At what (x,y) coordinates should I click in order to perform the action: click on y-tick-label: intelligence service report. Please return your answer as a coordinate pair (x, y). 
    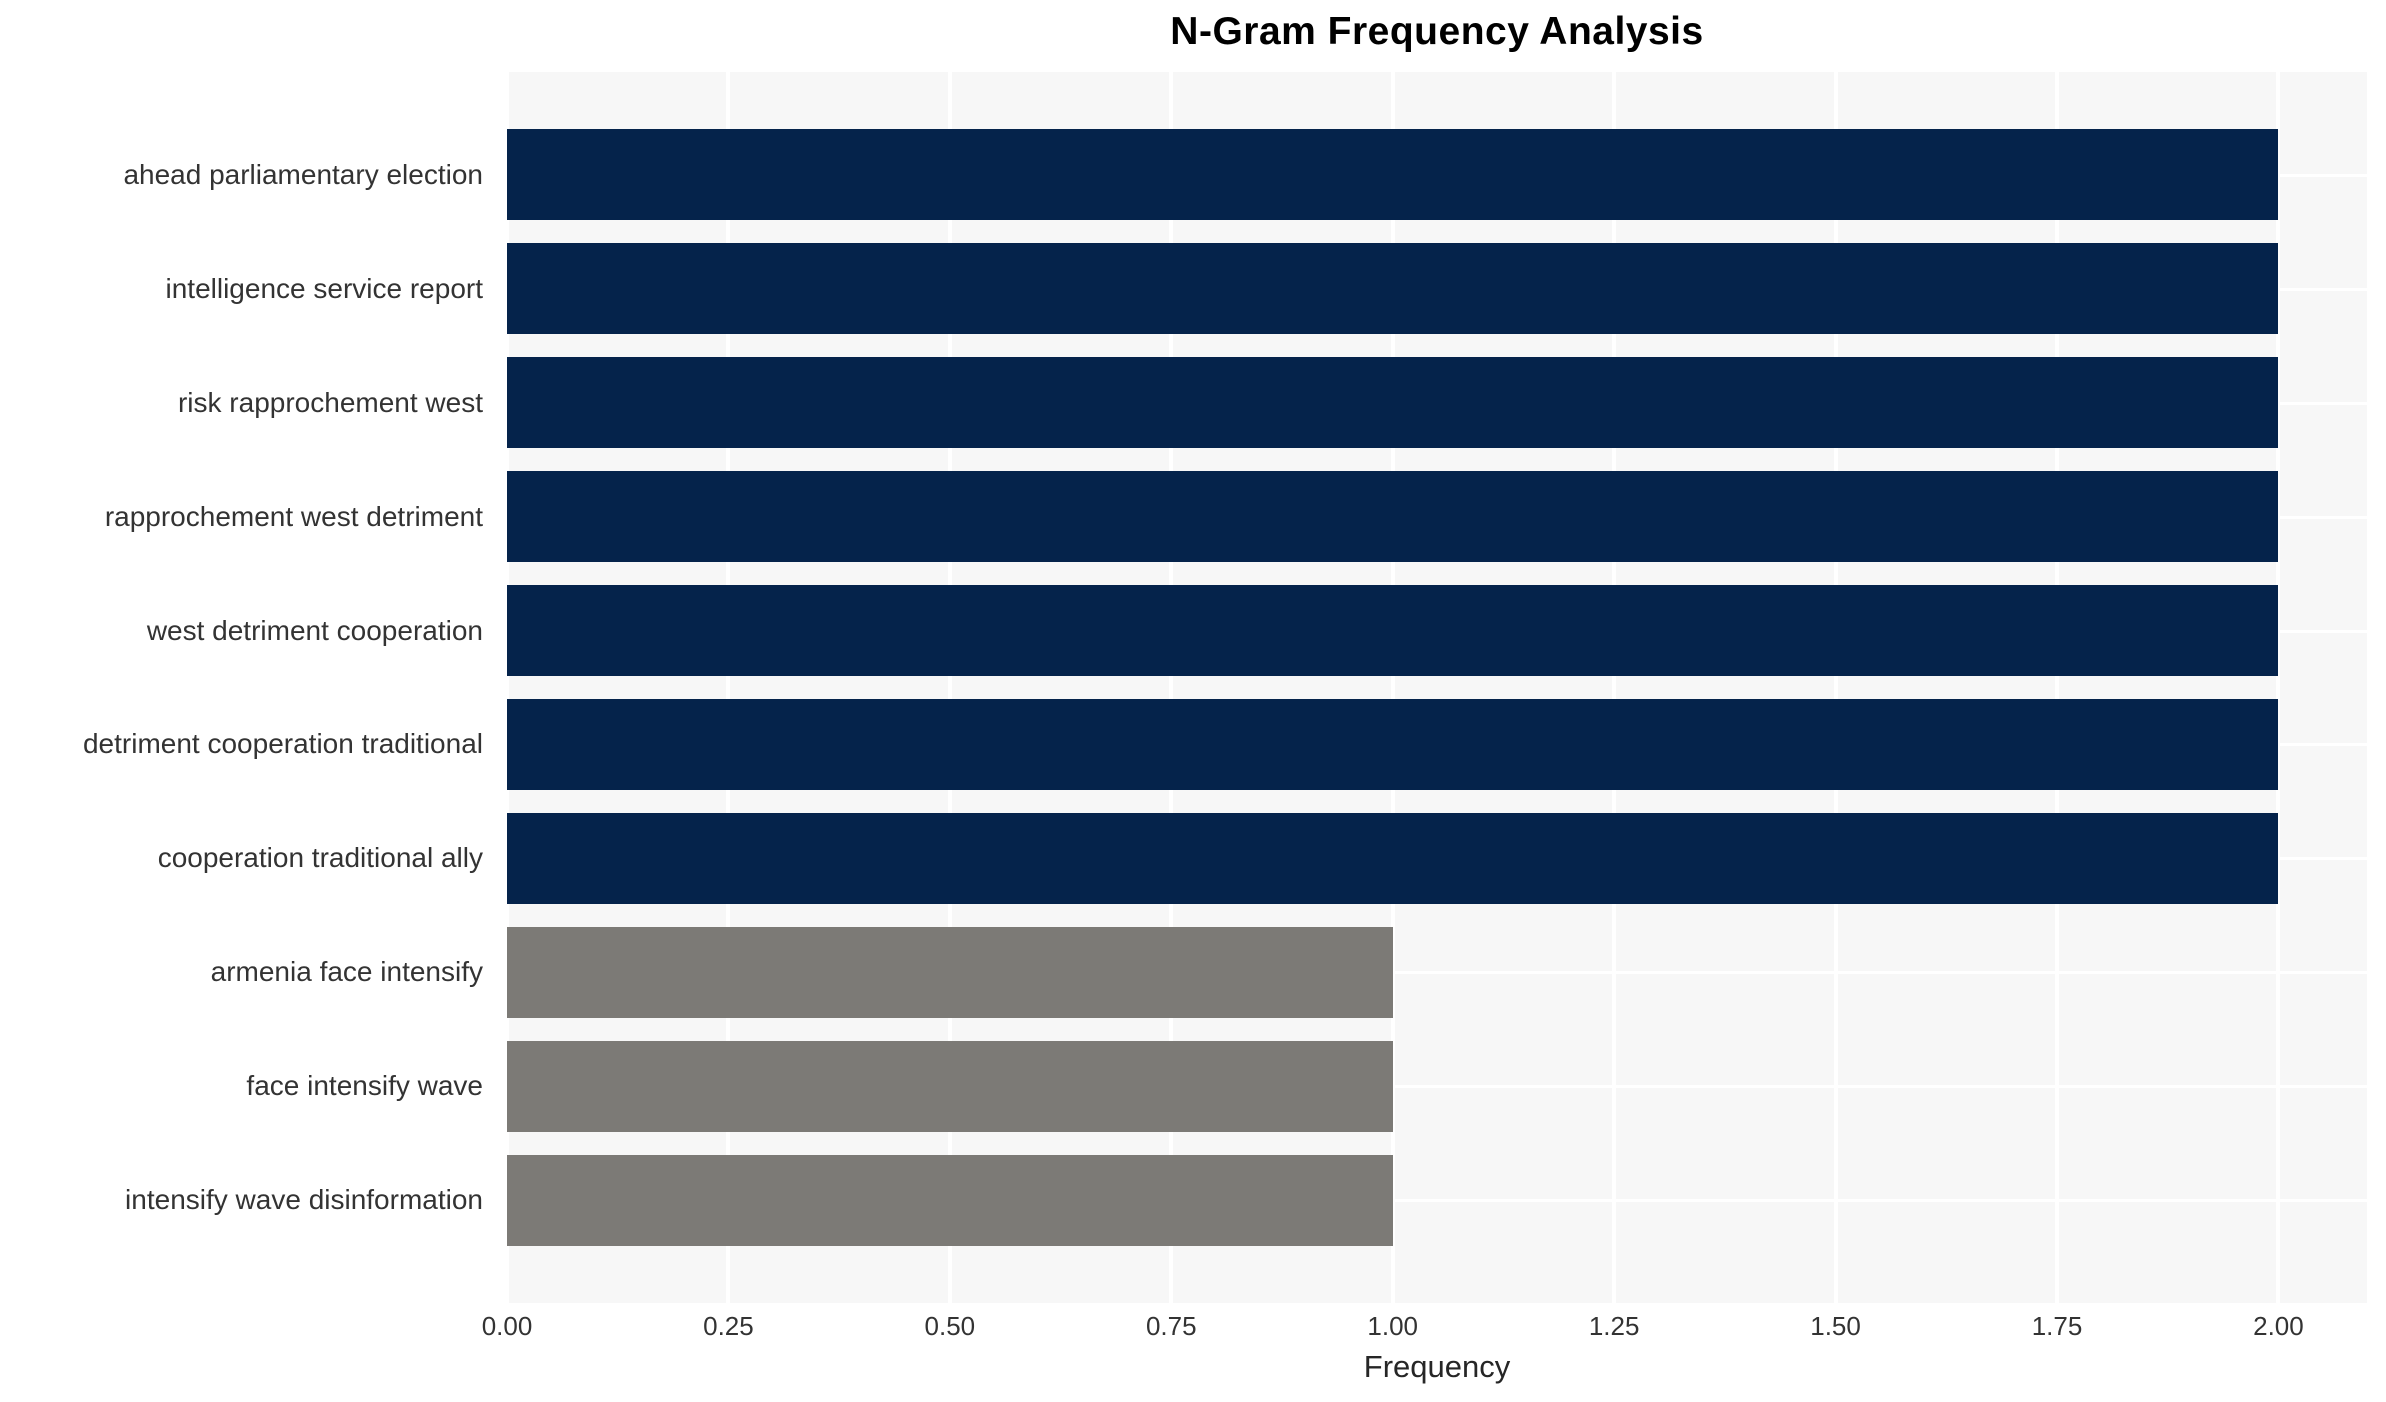
    Looking at the image, I should click on (324, 288).